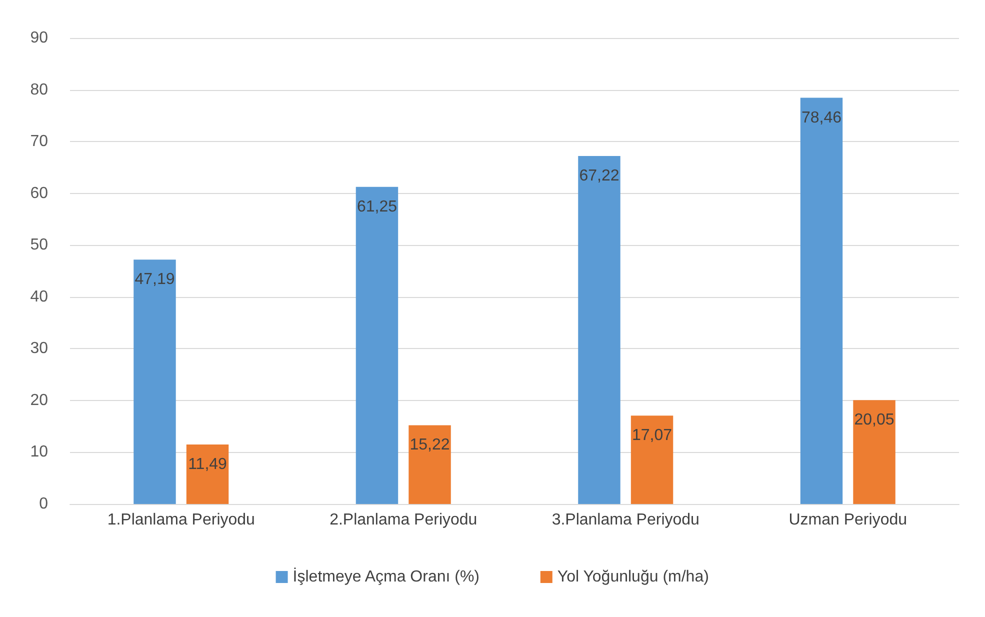 Image resolution: width=985 pixels, height=617 pixels. Describe the element at coordinates (39, 38) in the screenshot. I see `y-tick-label: 90` at that location.